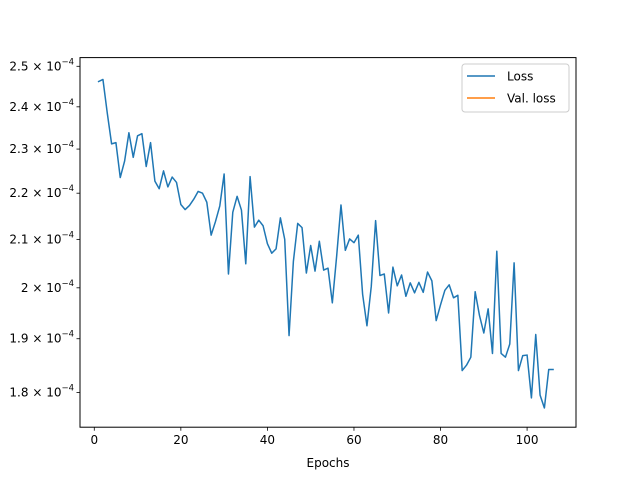 The height and width of the screenshot is (480, 640). I want to click on legend: Loss Val. loss, so click(515, 88).